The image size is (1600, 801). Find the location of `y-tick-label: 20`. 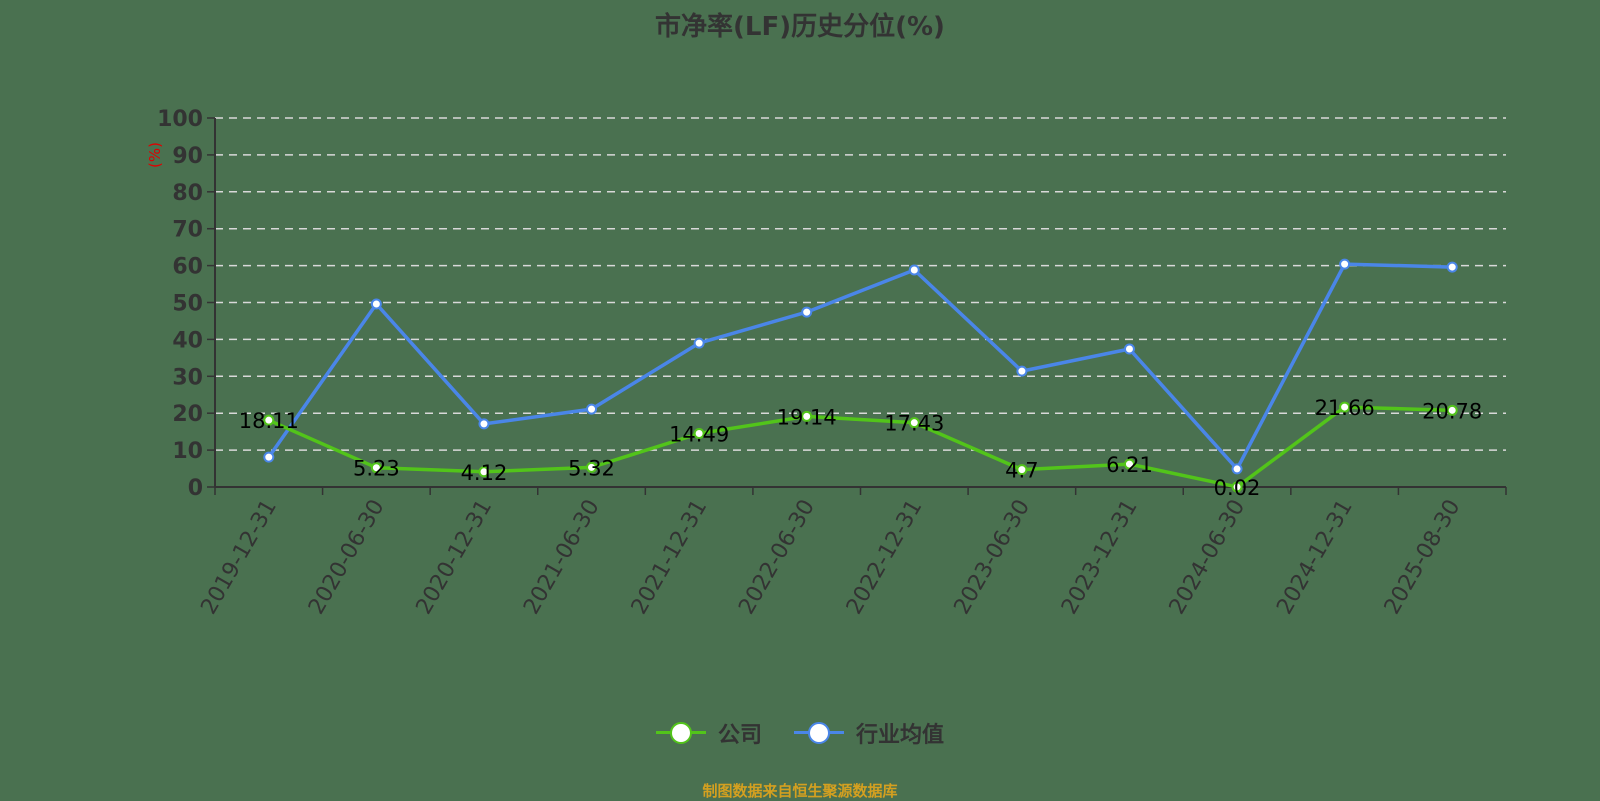

y-tick-label: 20 is located at coordinates (187, 414).